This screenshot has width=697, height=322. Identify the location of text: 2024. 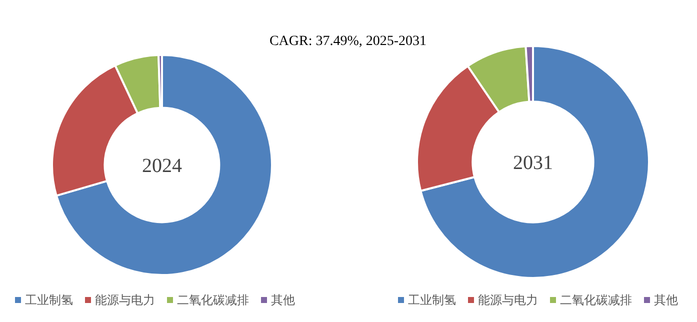
(162, 166).